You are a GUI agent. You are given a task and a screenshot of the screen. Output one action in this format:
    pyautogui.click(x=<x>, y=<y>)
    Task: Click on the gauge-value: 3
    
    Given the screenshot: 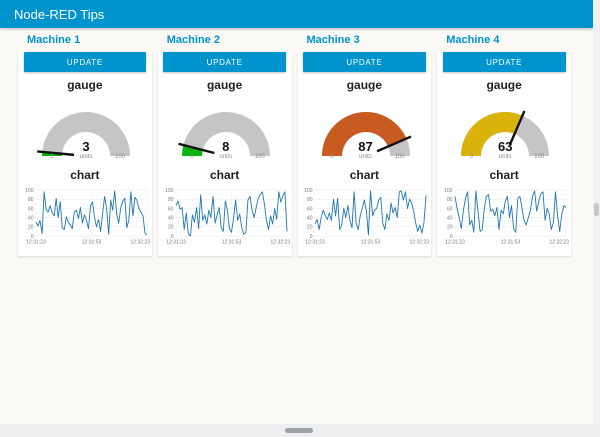 What is the action you would take?
    pyautogui.click(x=86, y=146)
    